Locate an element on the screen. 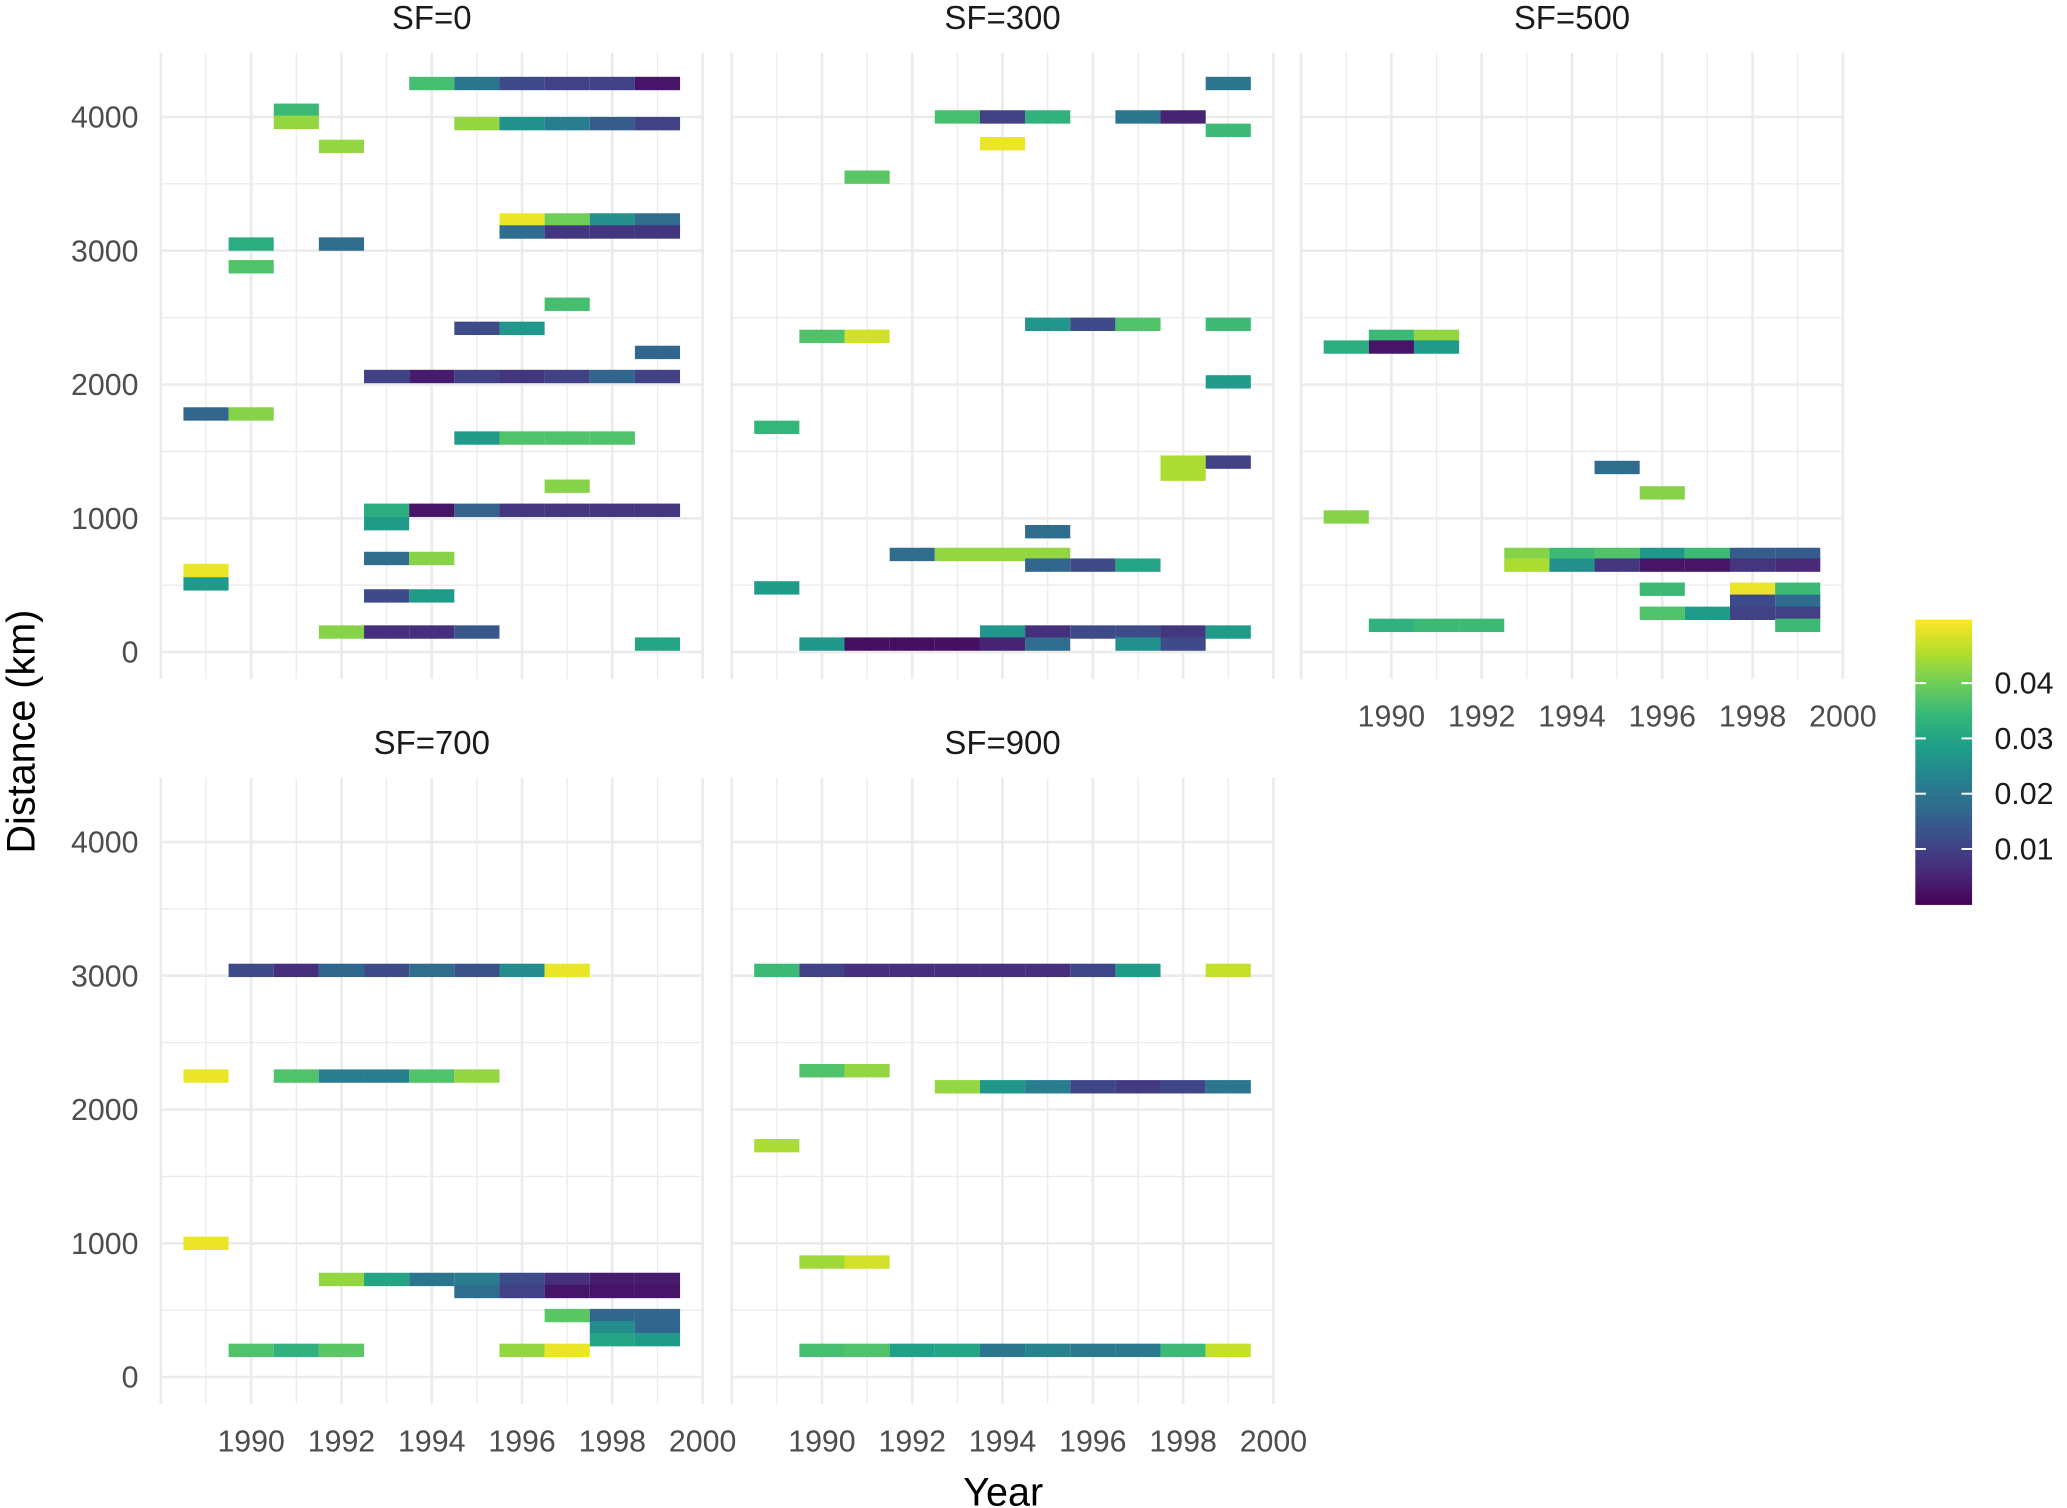 This screenshot has height=1508, width=2067. x-tick-label: 1990 is located at coordinates (821, 1441).